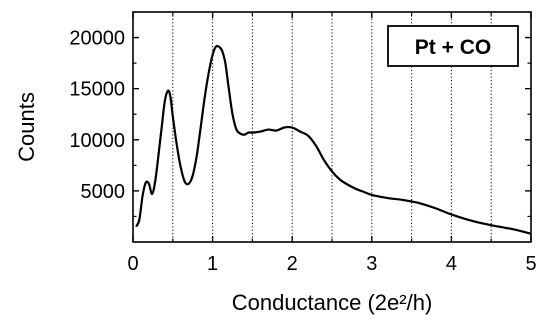 This screenshot has width=544, height=325. What do you see at coordinates (26, 127) in the screenshot?
I see `y-axis-title: Counts` at bounding box center [26, 127].